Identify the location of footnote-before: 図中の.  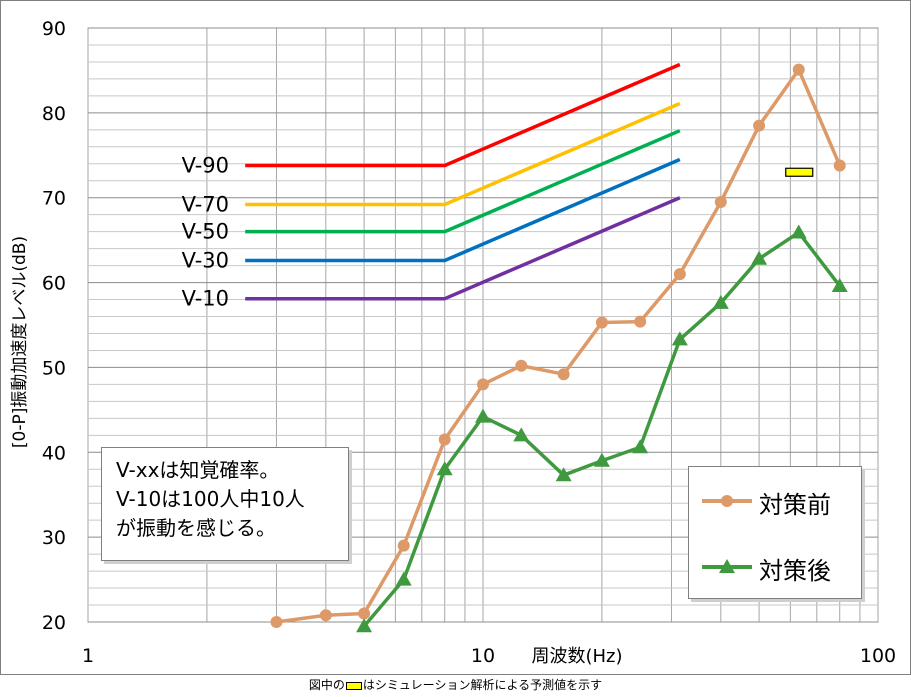
(326, 685).